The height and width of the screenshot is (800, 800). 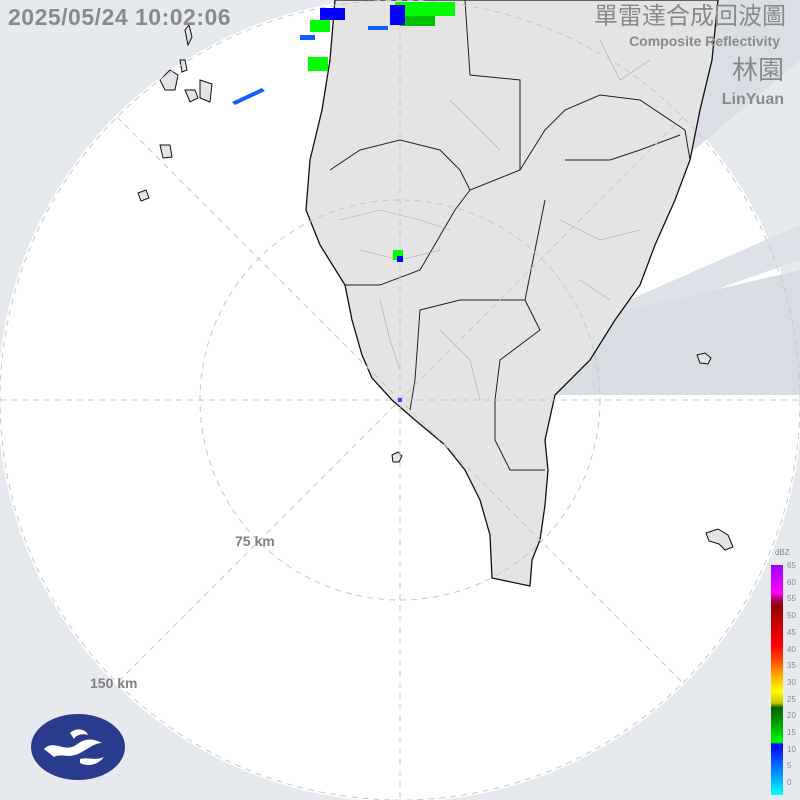 What do you see at coordinates (791, 565) in the screenshot?
I see `legend-tick: 65` at bounding box center [791, 565].